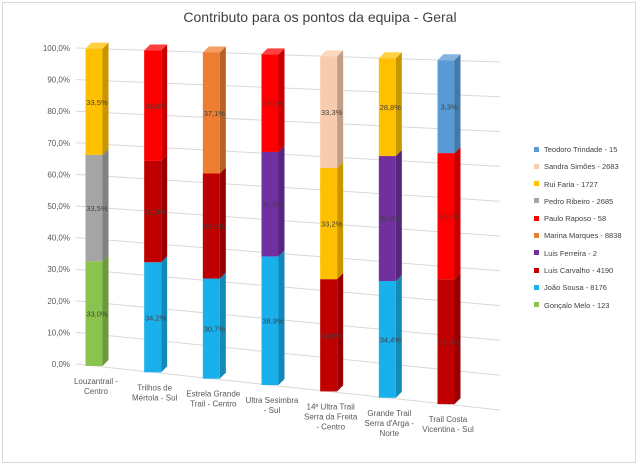  Describe the element at coordinates (330, 426) in the screenshot. I see `x-category-label-line: - Centro` at that location.